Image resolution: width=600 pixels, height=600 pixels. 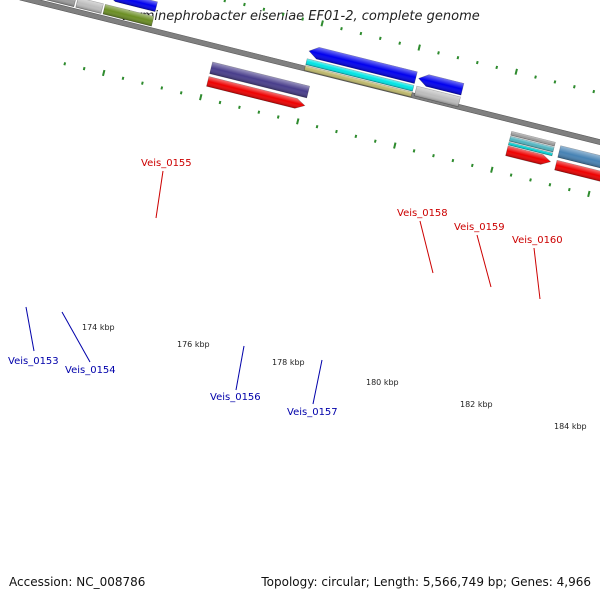 I want to click on scale-label: 178 kbp, so click(x=288, y=362).